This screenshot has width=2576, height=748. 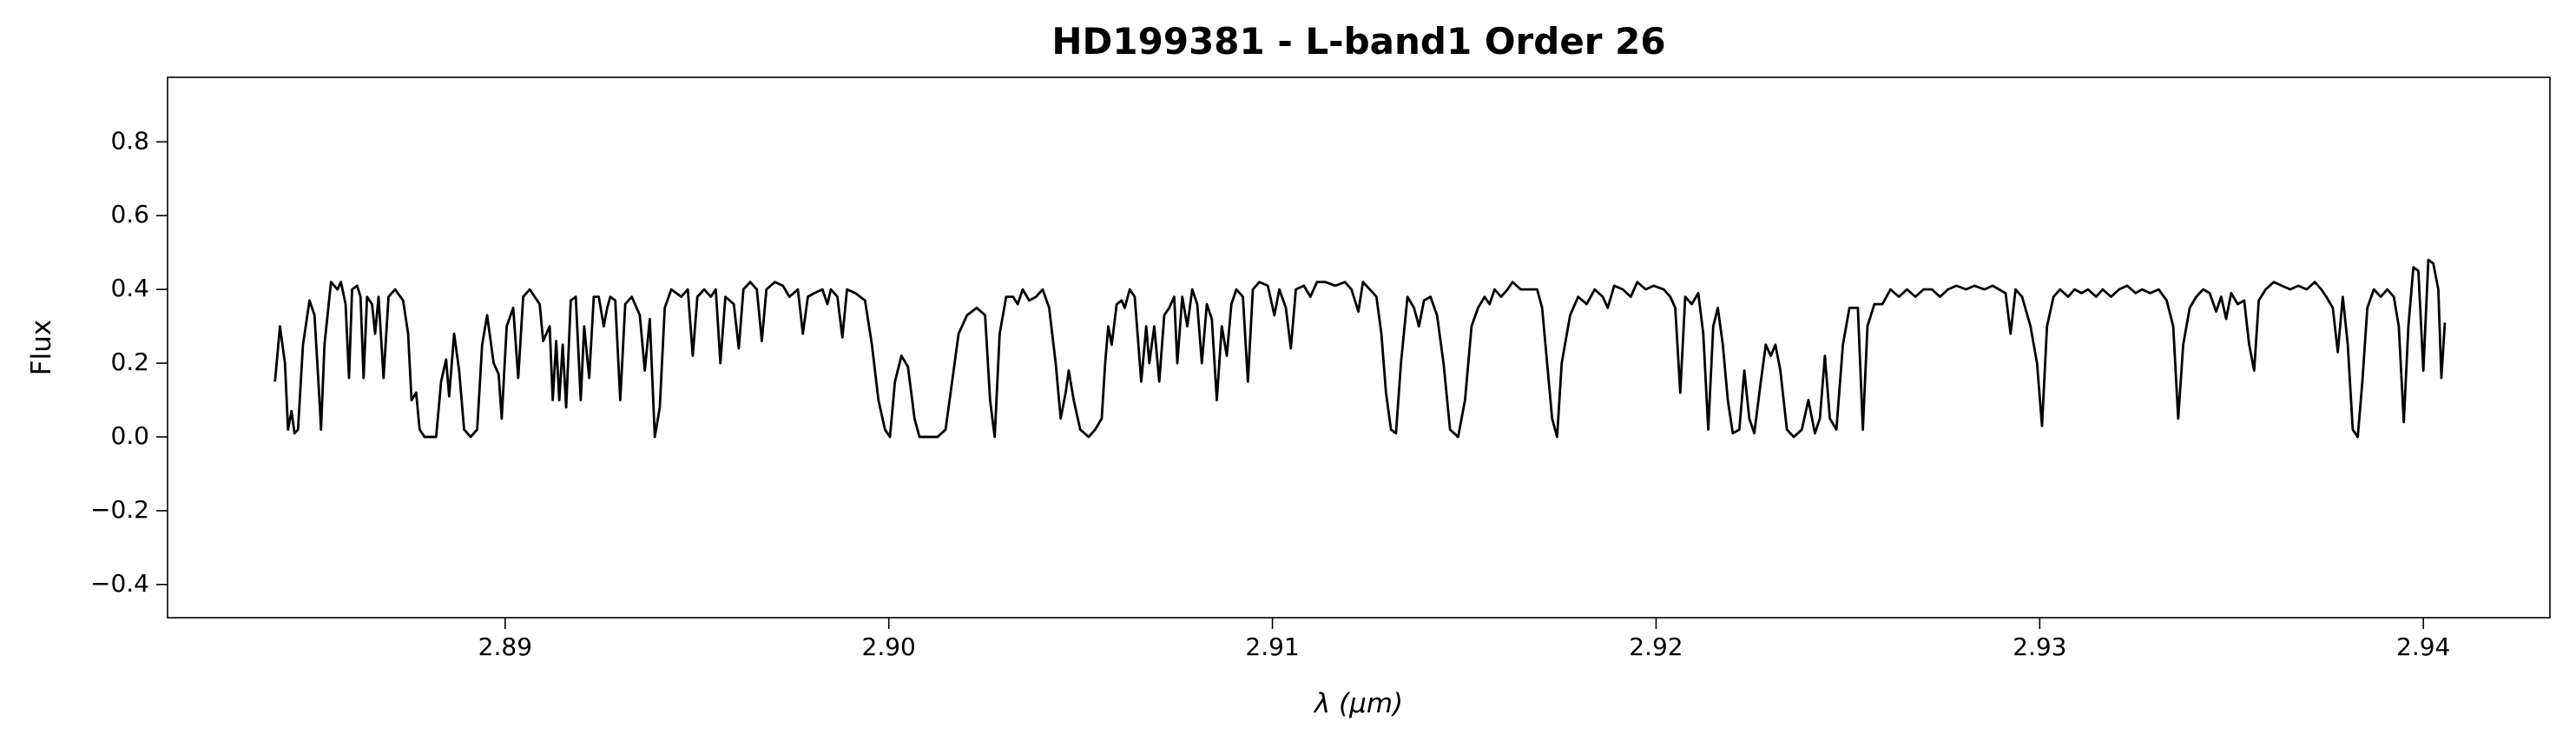 What do you see at coordinates (2039, 646) in the screenshot?
I see `x-tick-label: 2.93` at bounding box center [2039, 646].